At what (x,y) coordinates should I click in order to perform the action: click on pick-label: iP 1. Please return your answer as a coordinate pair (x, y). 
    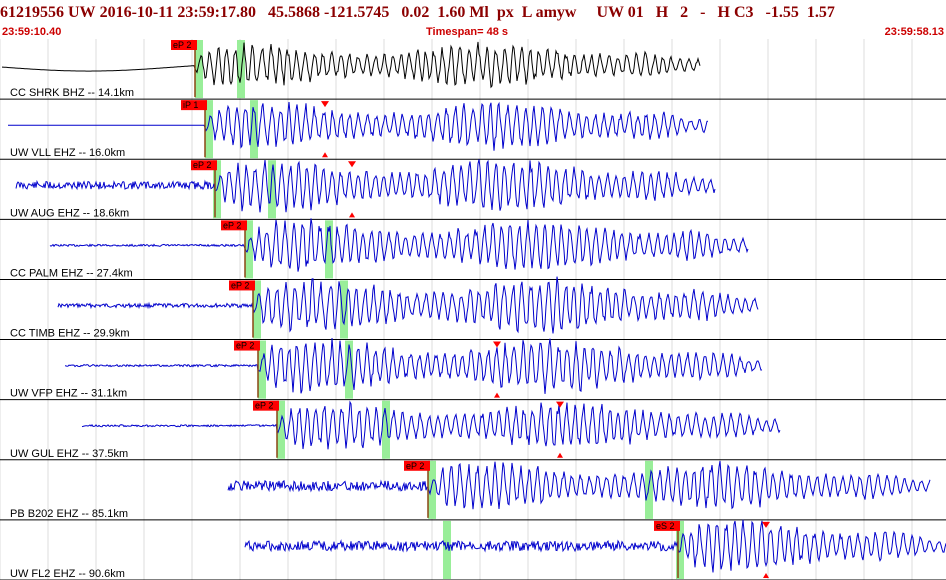
    Looking at the image, I should click on (190, 105).